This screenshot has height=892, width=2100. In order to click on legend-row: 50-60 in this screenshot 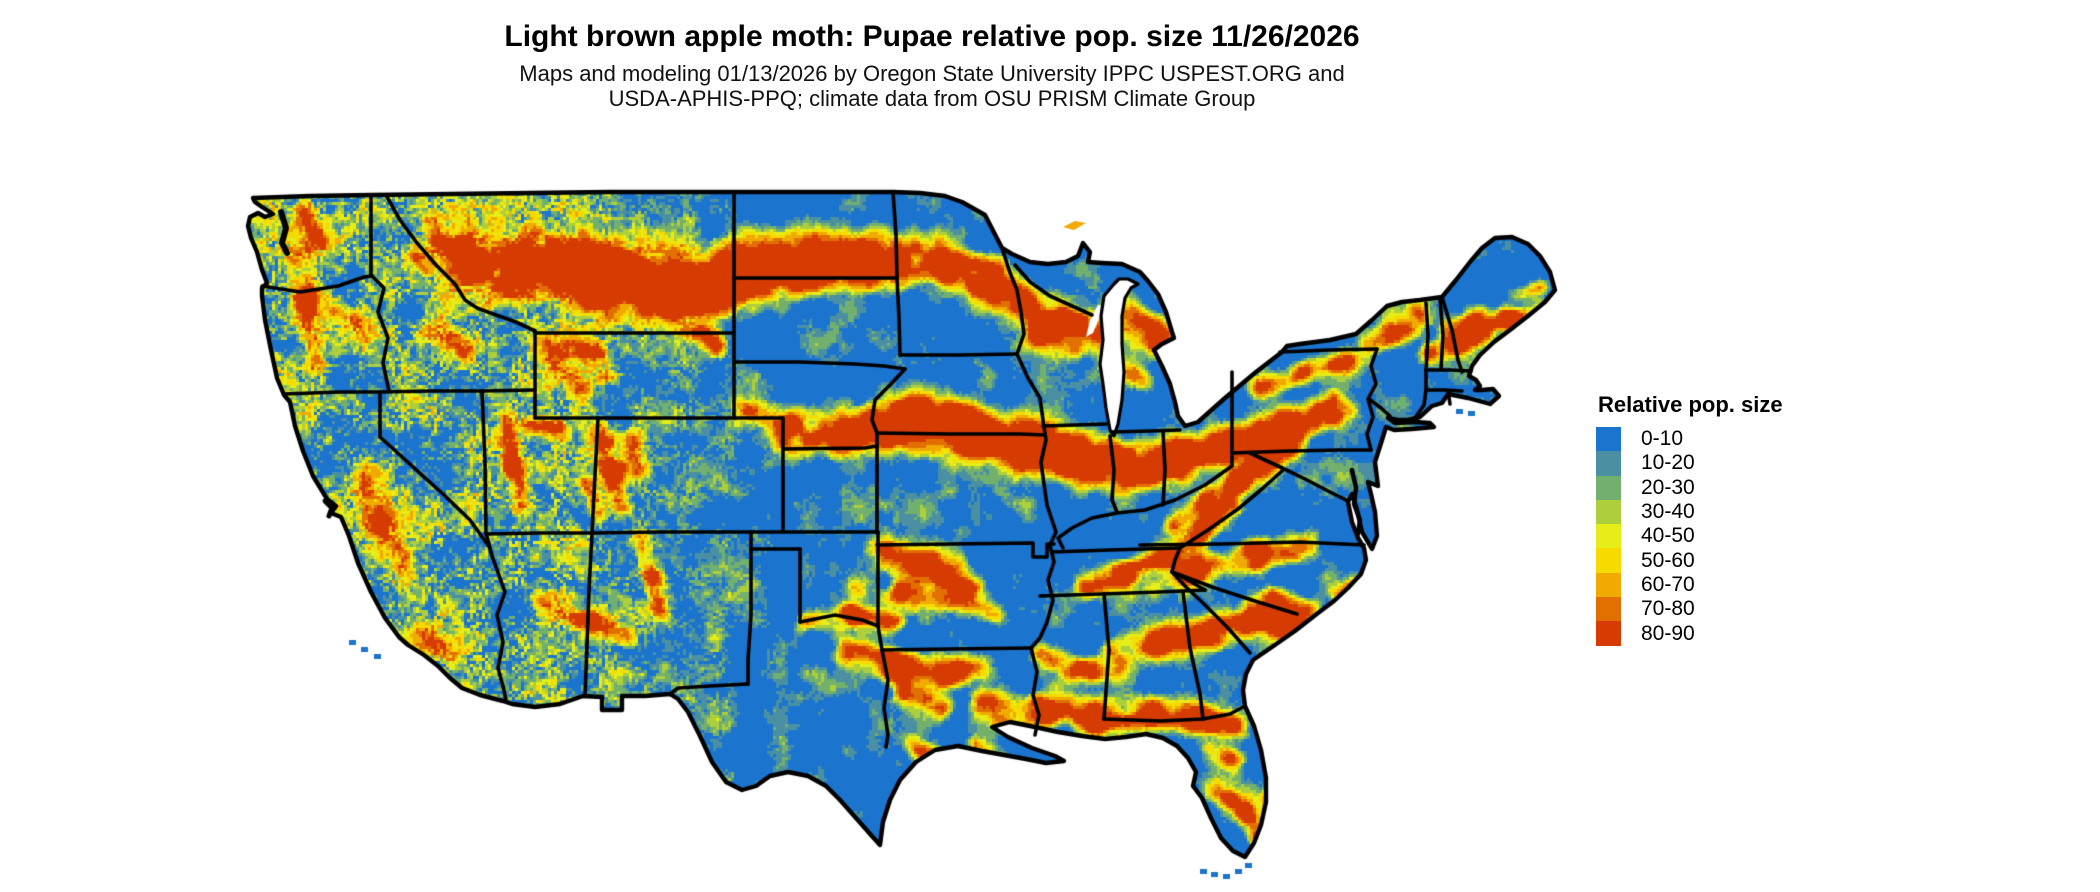, I will do `click(1689, 560)`.